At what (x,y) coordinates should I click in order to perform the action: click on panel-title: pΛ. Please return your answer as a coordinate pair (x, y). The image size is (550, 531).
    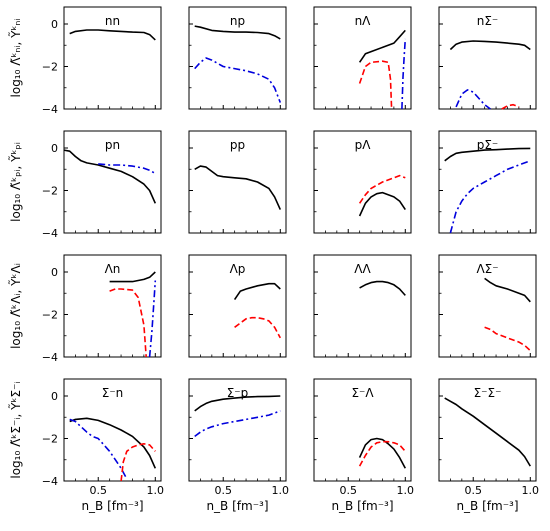
    Looking at the image, I should click on (363, 145).